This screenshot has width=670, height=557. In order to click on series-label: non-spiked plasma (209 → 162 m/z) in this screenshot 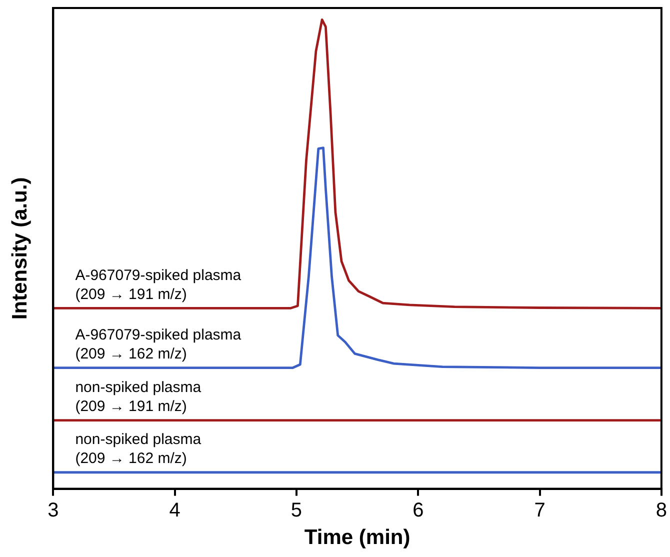, I will do `click(138, 449)`.